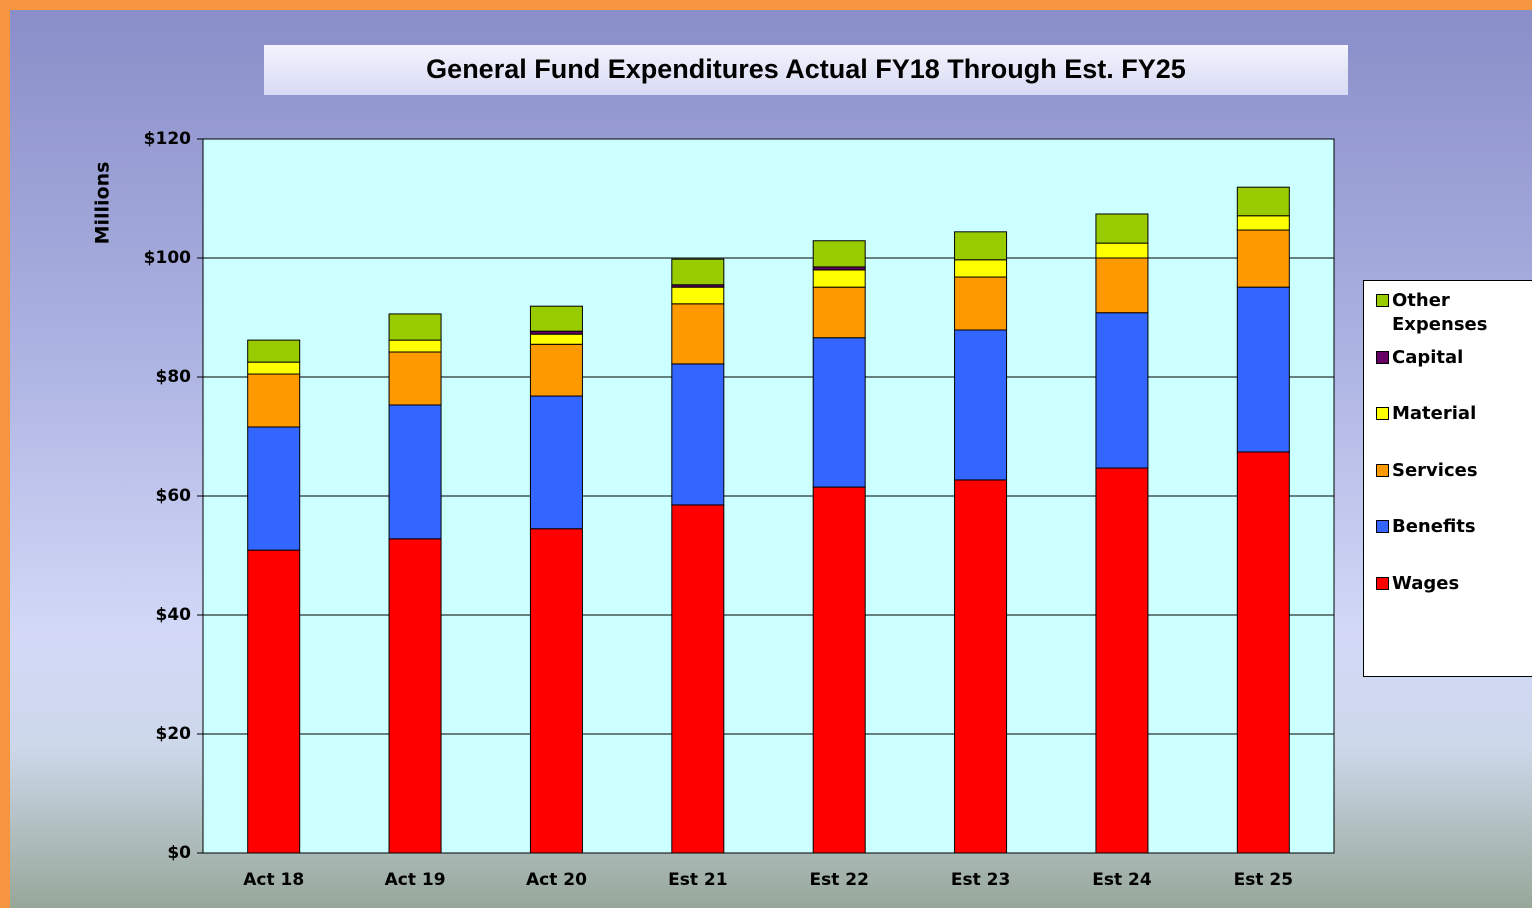  Describe the element at coordinates (1440, 312) in the screenshot. I see `legend-label: Other Expenses` at that location.